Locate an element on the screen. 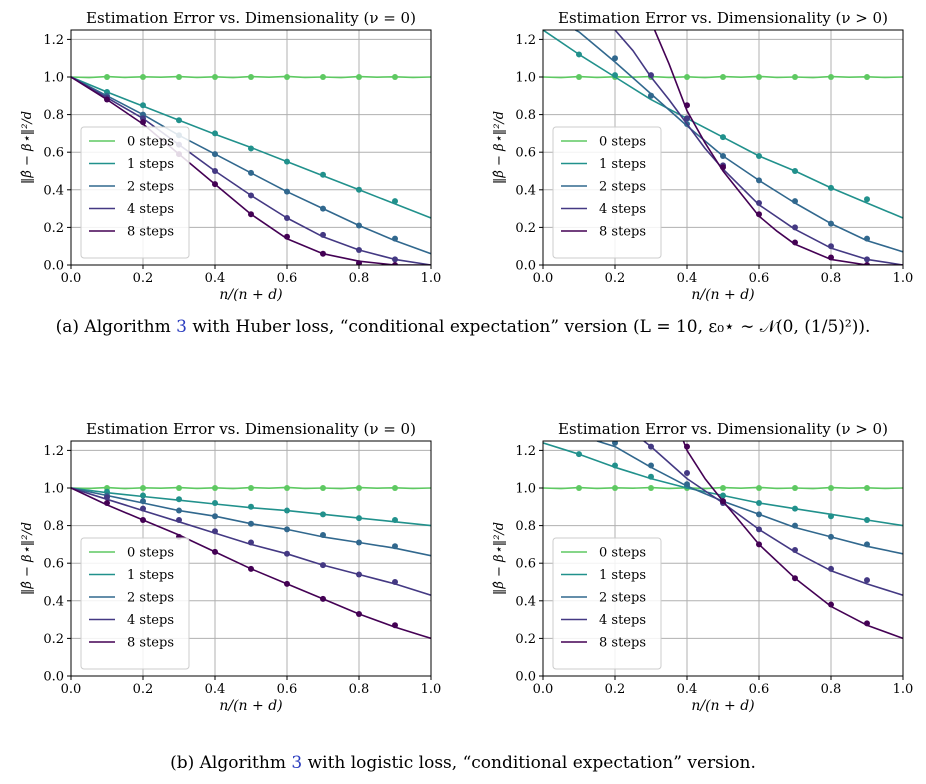  x-tick-label: 0.0 is located at coordinates (543, 278).